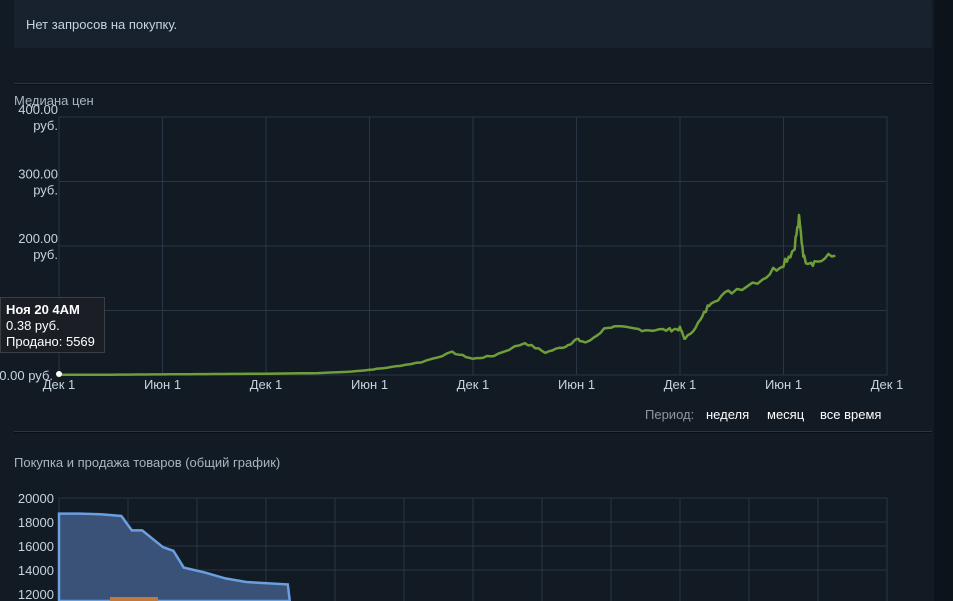  What do you see at coordinates (473, 84) in the screenshot?
I see `divider-top` at bounding box center [473, 84].